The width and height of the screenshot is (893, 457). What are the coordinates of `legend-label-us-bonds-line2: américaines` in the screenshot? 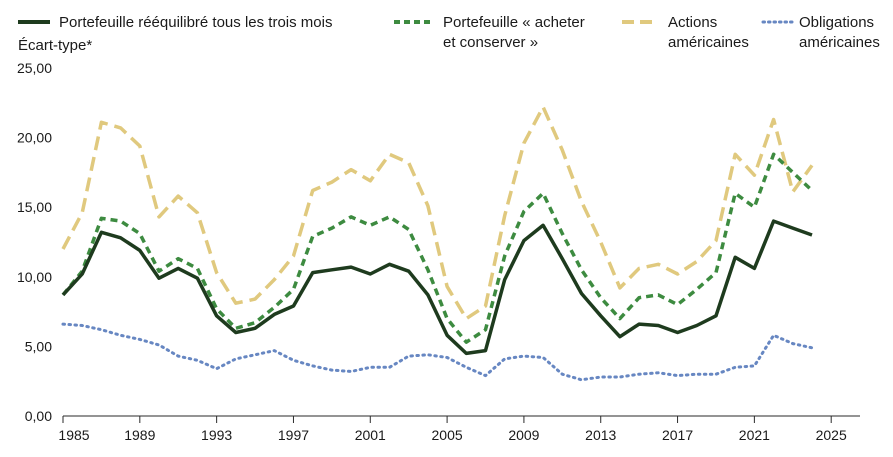 It's located at (839, 42).